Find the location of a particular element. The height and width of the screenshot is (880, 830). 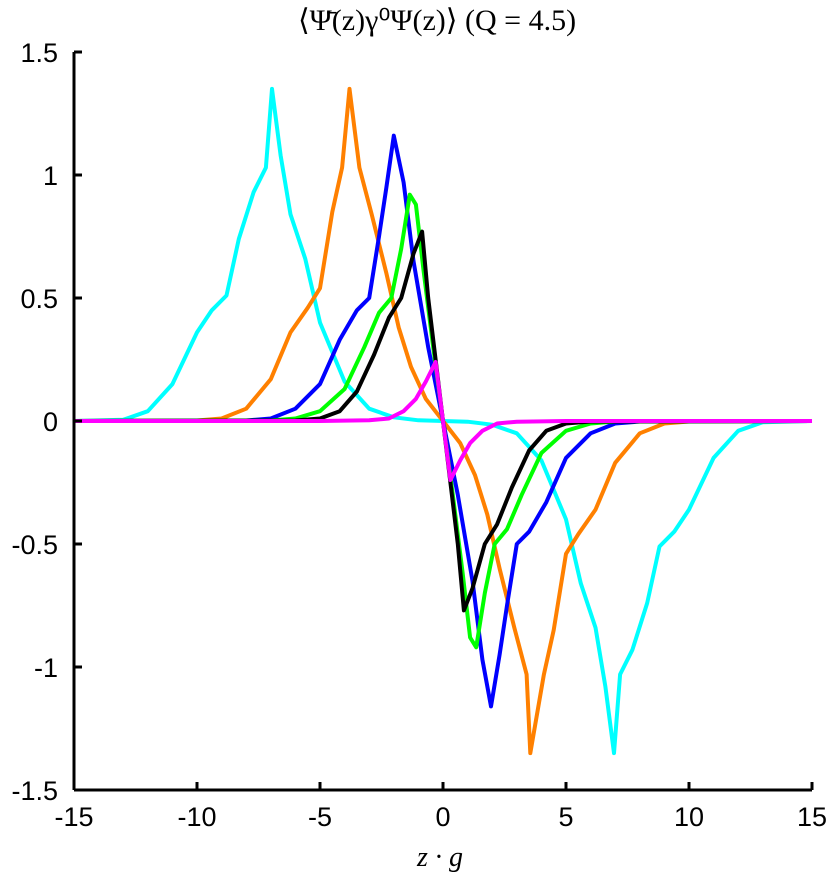

y-tick-label: 0 is located at coordinates (50, 422).